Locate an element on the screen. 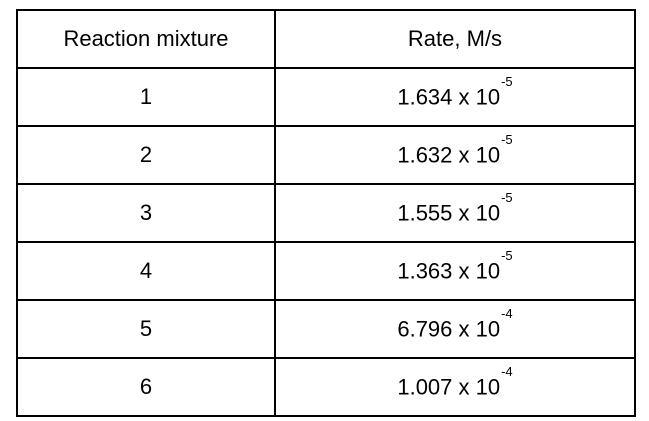  rate-mantissa: 1.007 x 10 is located at coordinates (449, 387).